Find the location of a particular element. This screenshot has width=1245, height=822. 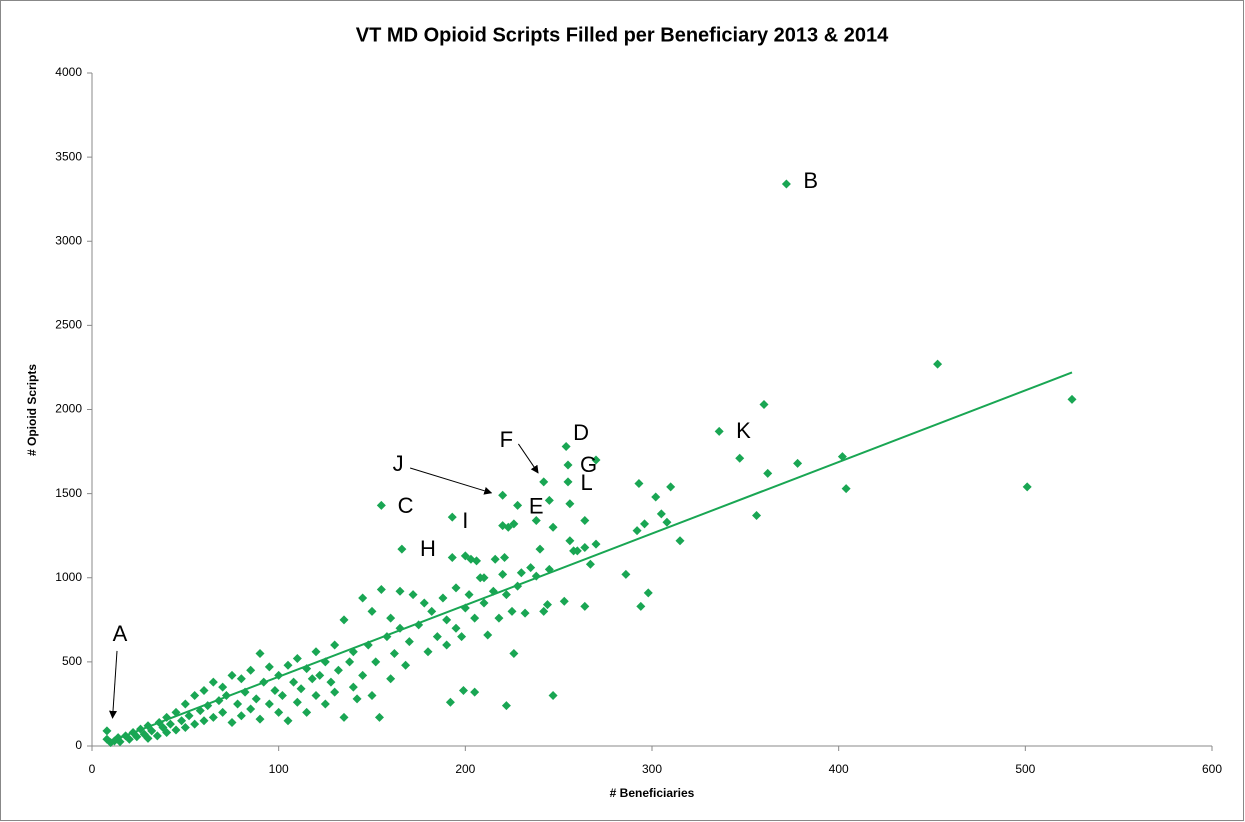

y-tick-label: 1500 is located at coordinates (68, 493).